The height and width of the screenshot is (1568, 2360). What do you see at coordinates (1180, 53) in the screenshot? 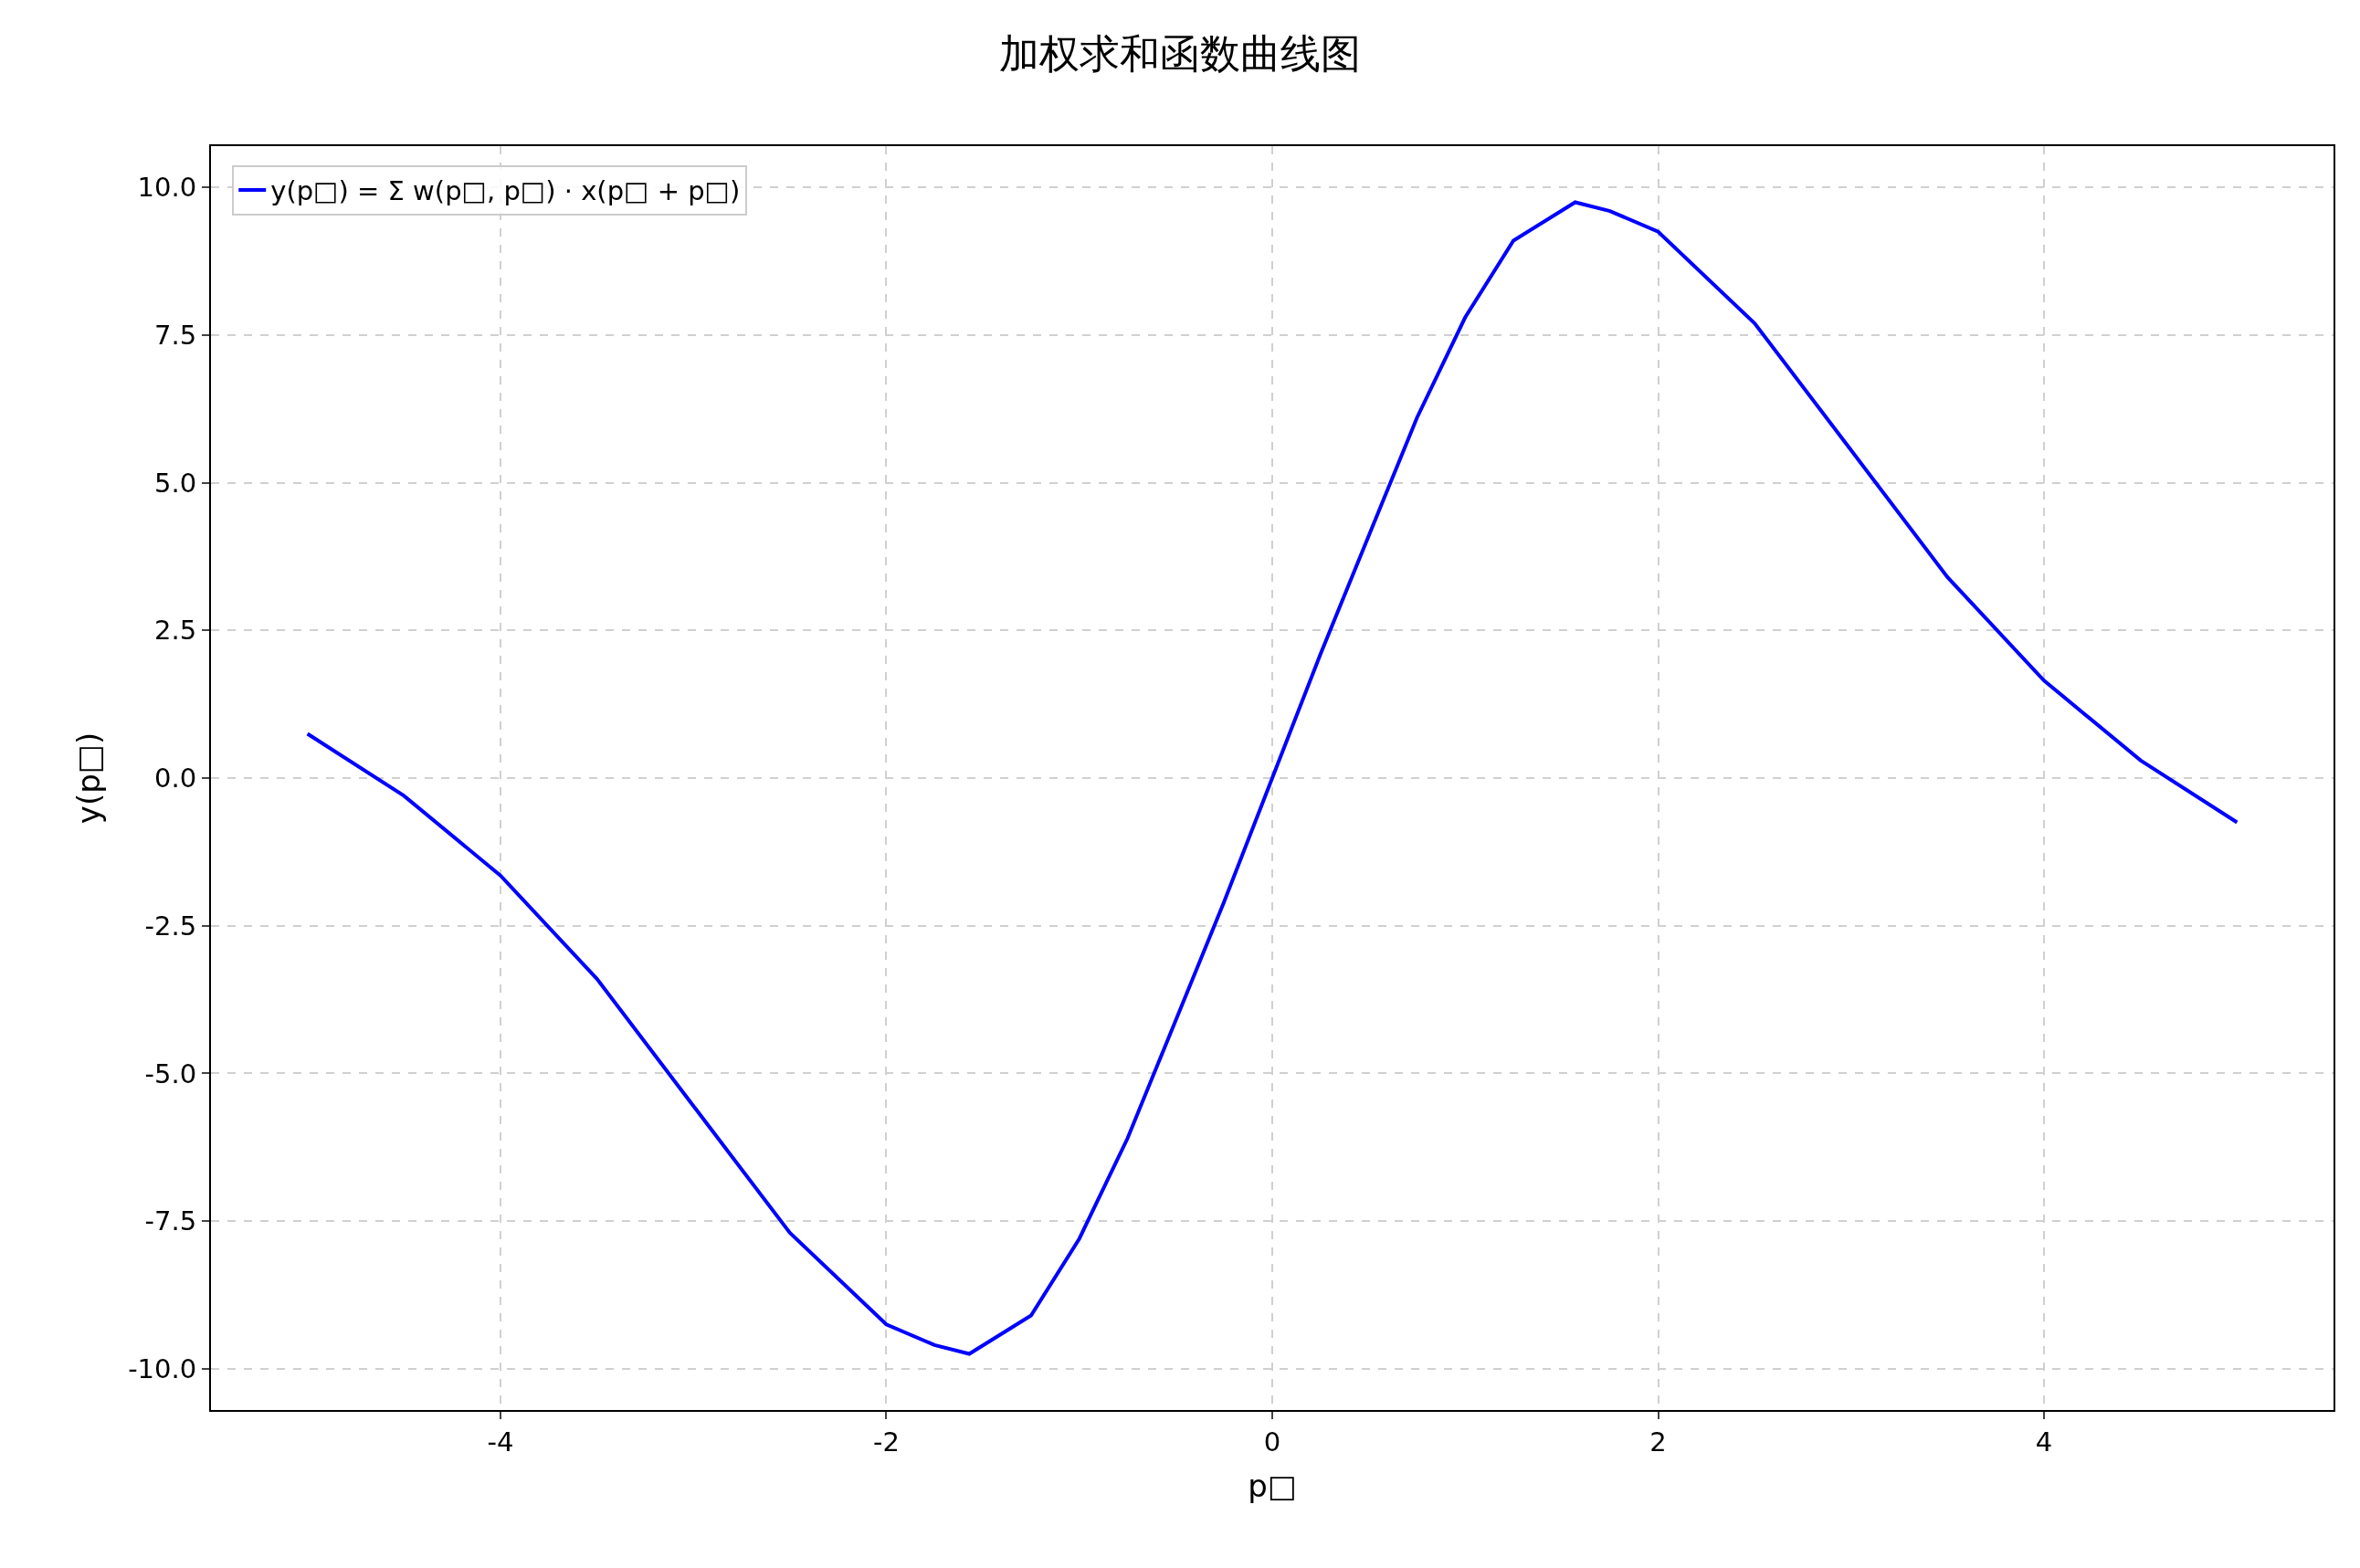
I see `chart-title: 加权求和函数曲线图` at bounding box center [1180, 53].